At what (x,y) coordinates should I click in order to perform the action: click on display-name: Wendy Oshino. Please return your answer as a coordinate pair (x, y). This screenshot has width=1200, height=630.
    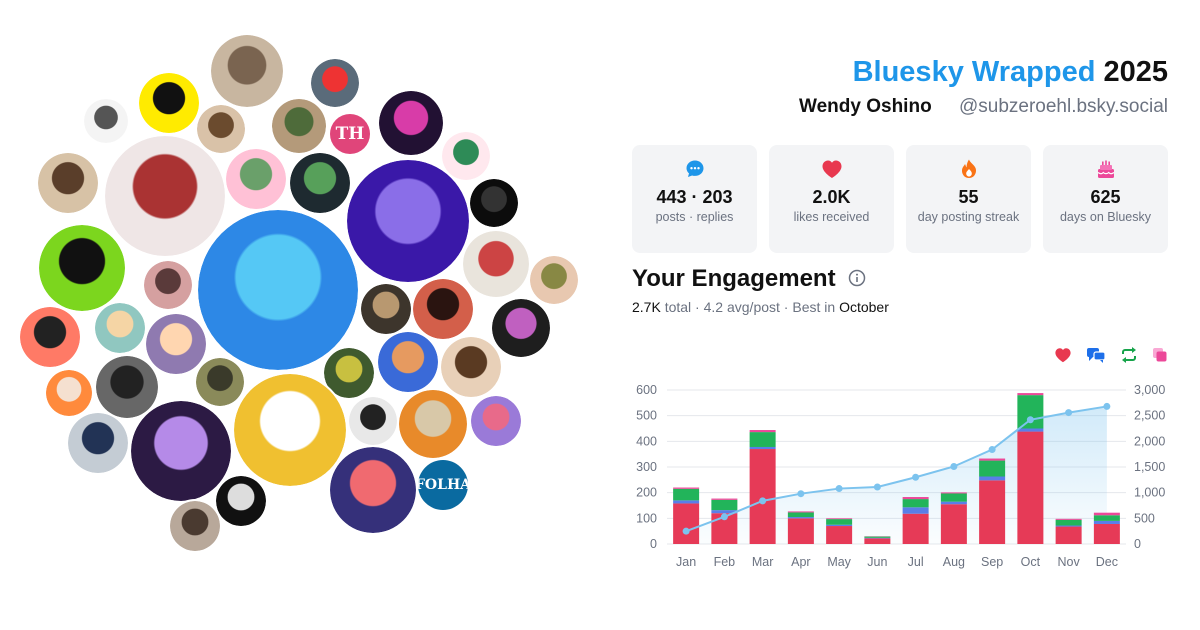
    Looking at the image, I should click on (865, 106).